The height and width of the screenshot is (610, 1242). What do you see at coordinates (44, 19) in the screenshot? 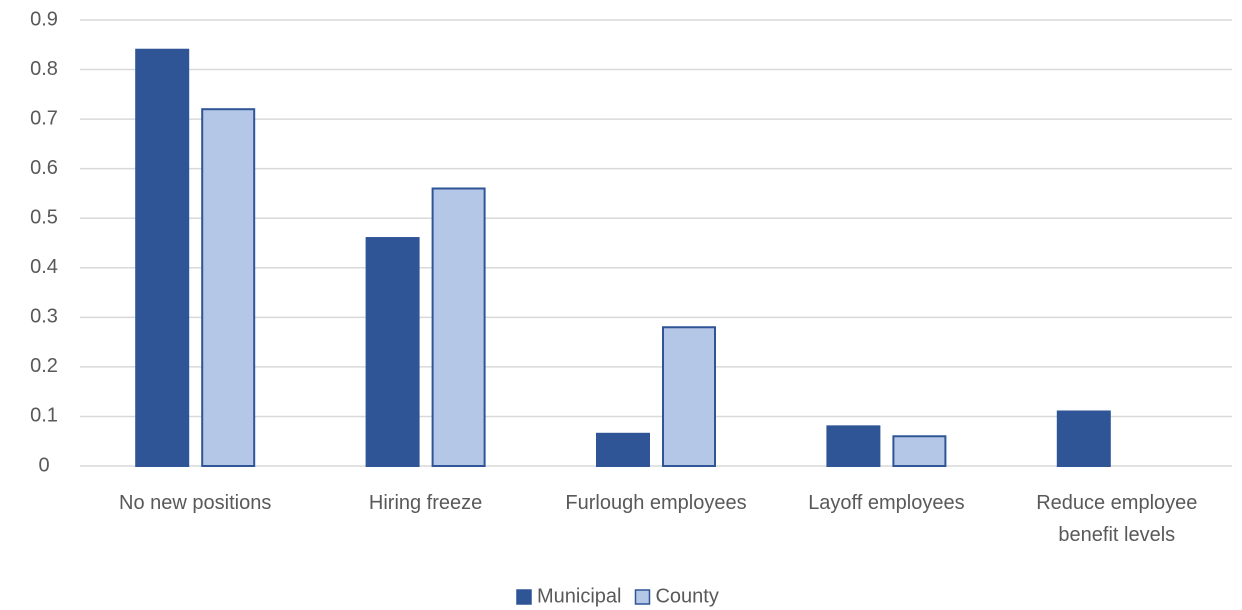
I see `y-tick-label: 0.9` at bounding box center [44, 19].